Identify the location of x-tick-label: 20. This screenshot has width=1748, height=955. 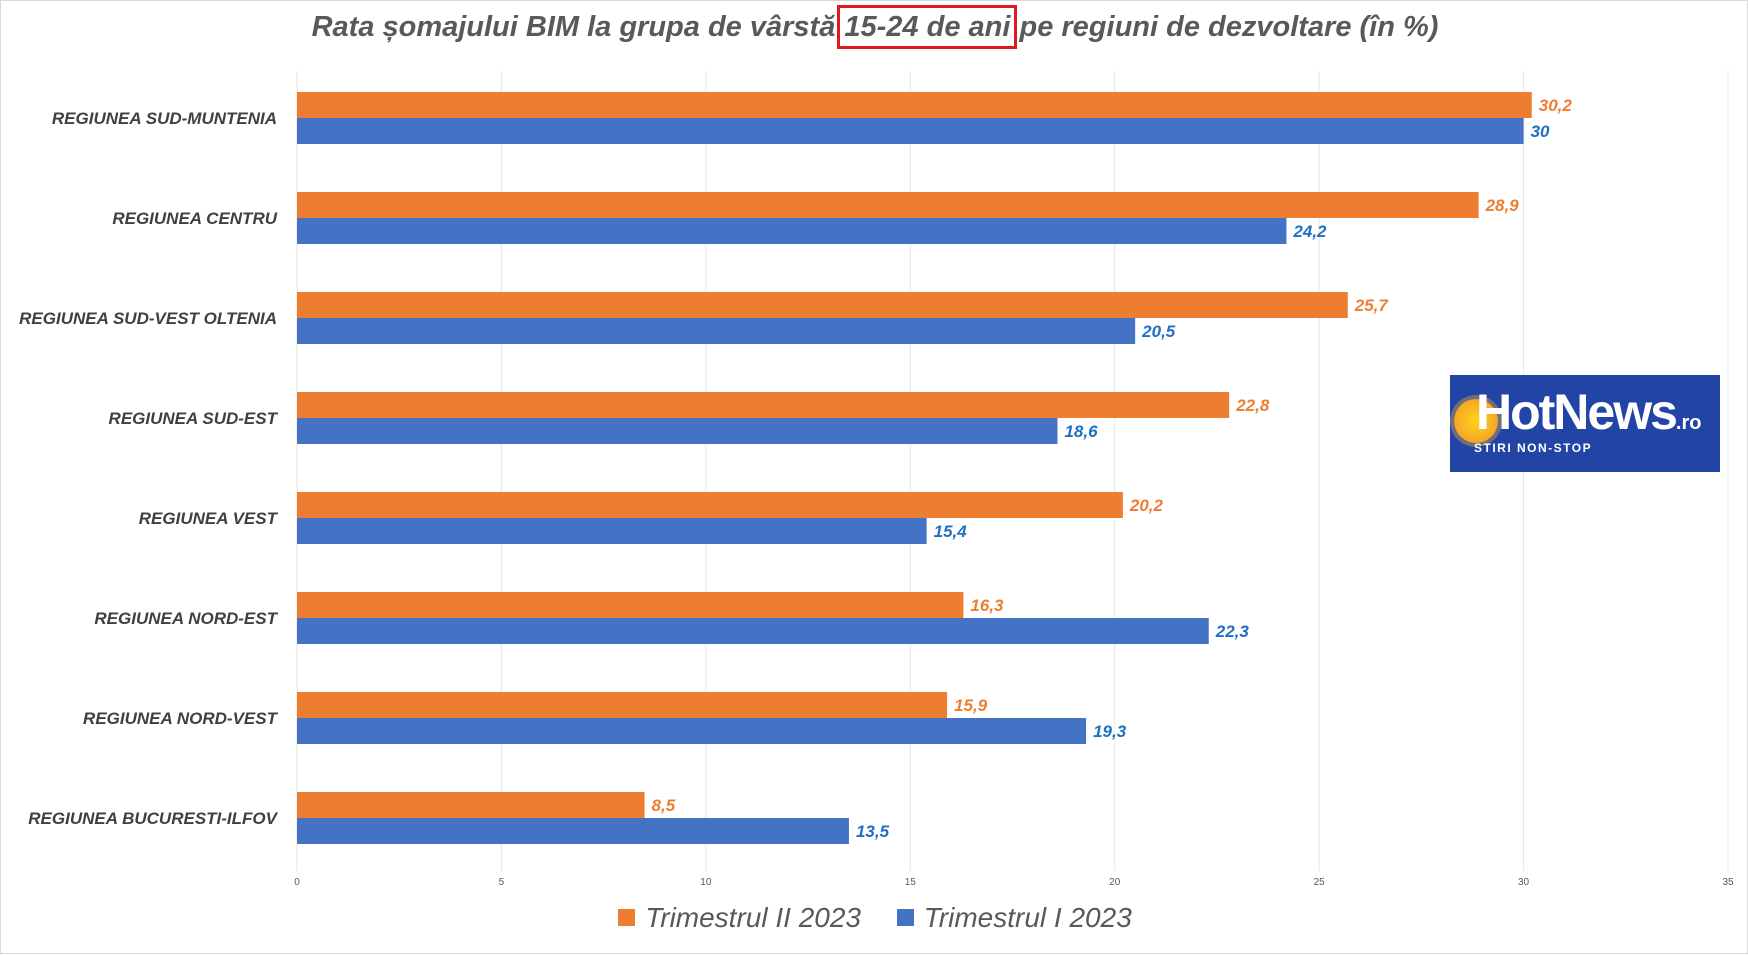
(1115, 882).